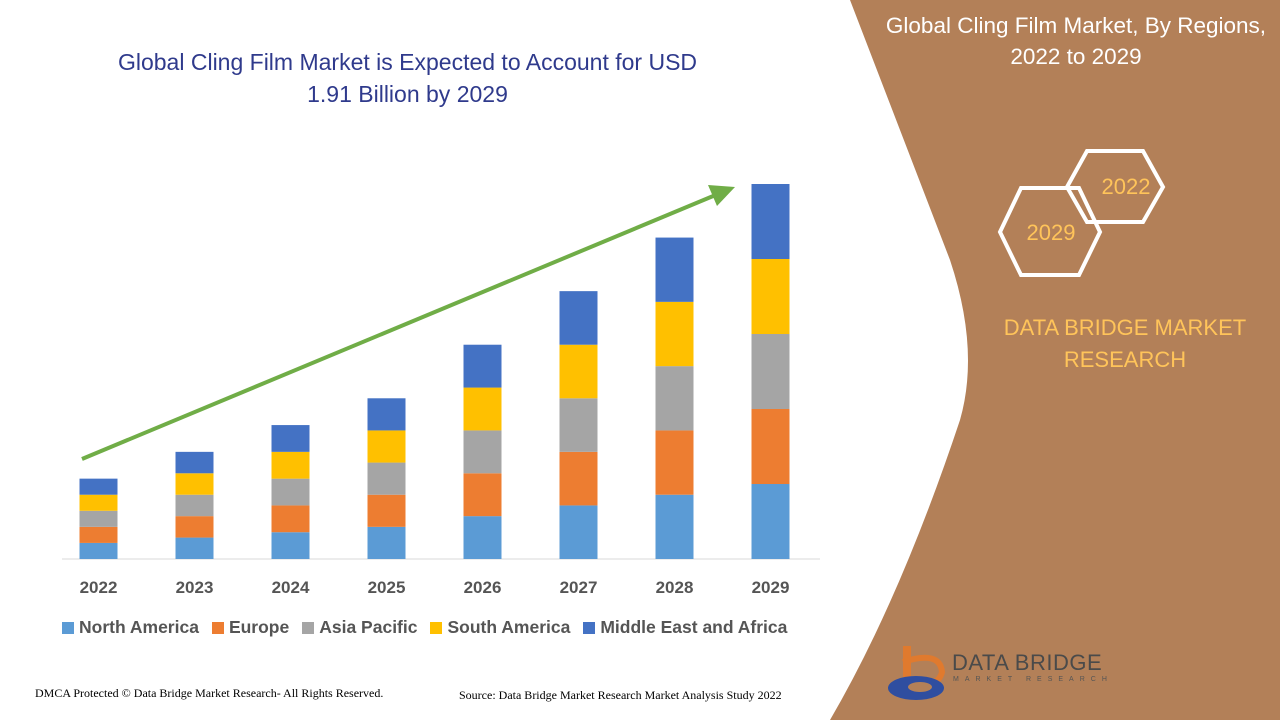 The width and height of the screenshot is (1280, 720). I want to click on legend-label: Europe, so click(259, 627).